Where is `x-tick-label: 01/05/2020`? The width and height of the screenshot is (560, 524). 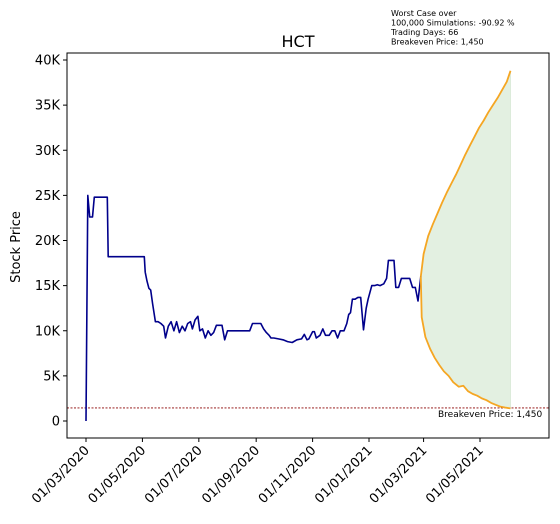 x-tick-label: 01/05/2020 is located at coordinates (118, 475).